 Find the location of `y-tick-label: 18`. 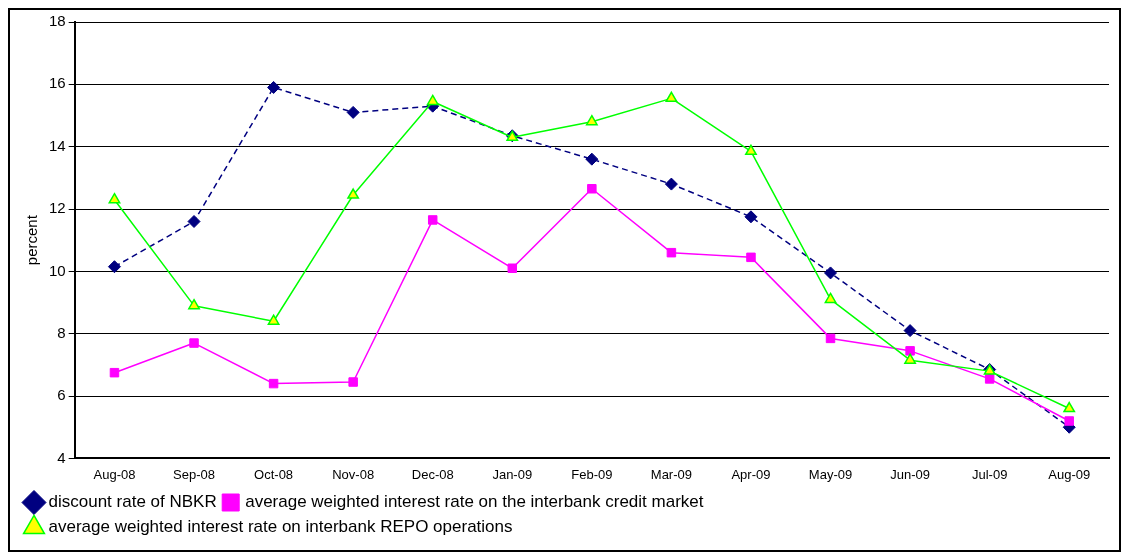

y-tick-label: 18 is located at coordinates (57, 21).